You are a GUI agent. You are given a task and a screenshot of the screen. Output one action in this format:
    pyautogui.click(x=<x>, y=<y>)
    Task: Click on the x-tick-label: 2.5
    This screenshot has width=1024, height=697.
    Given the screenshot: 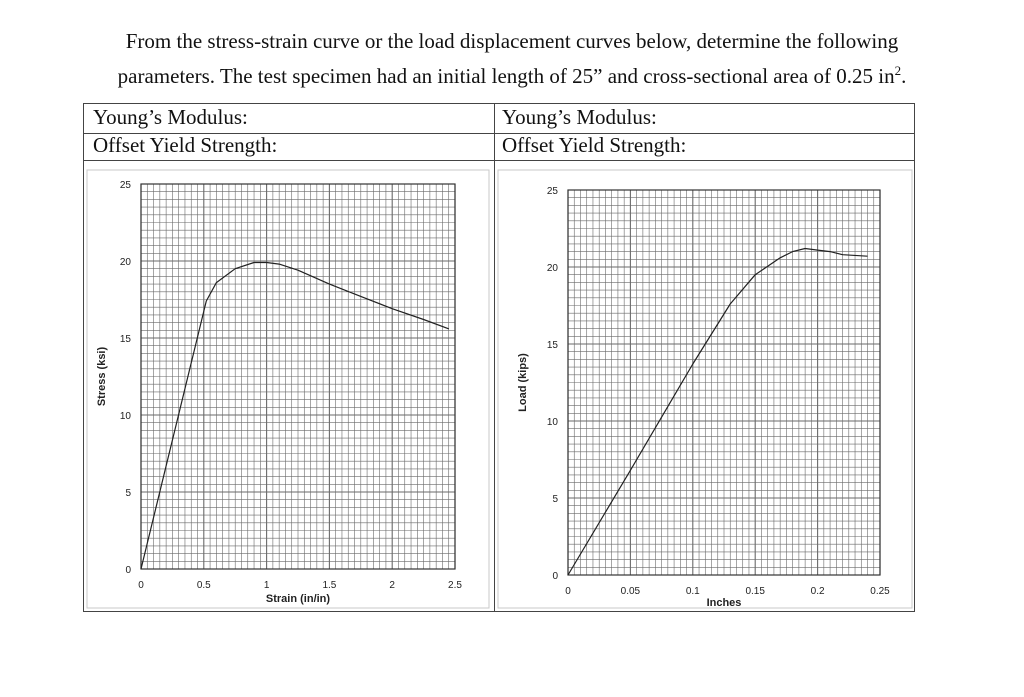 What is the action you would take?
    pyautogui.click(x=455, y=585)
    